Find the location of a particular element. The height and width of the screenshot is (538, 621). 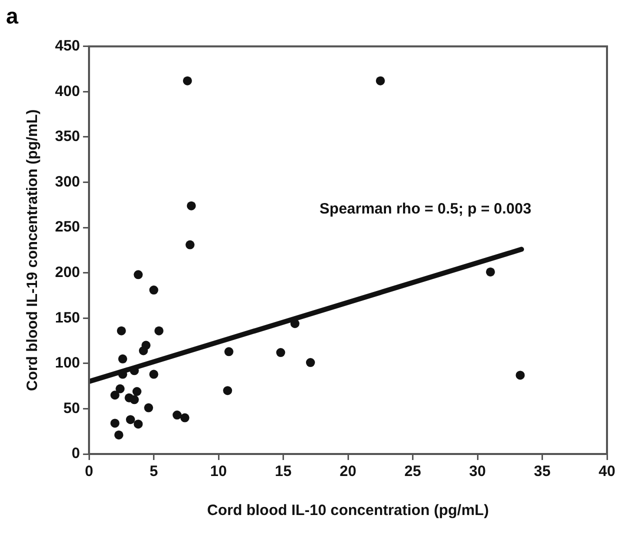

y-tick-label: 150 is located at coordinates (67, 317).